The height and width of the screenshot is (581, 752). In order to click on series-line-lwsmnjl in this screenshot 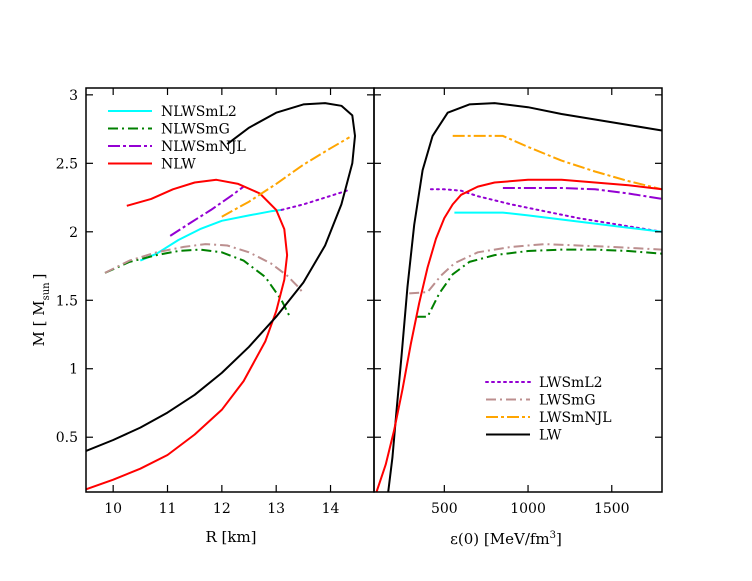, I will do `click(557, 162)`.